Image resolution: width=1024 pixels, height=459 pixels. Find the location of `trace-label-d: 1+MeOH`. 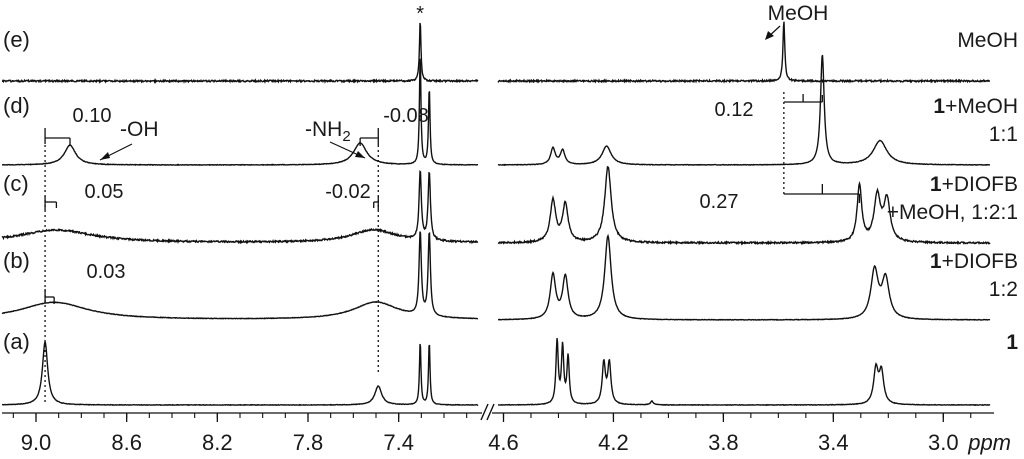

trace-label-d: 1+MeOH is located at coordinates (975, 106).